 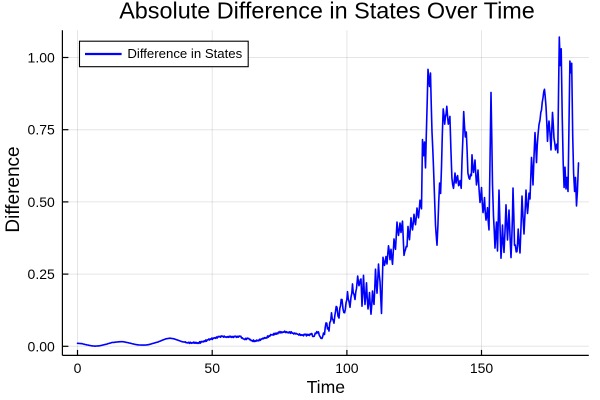 I want to click on svg-text: Difference in States, so click(x=184, y=53).